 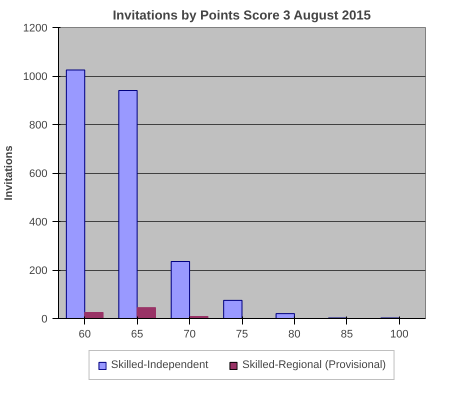 I want to click on y-tick-label: 0, so click(x=44, y=320).